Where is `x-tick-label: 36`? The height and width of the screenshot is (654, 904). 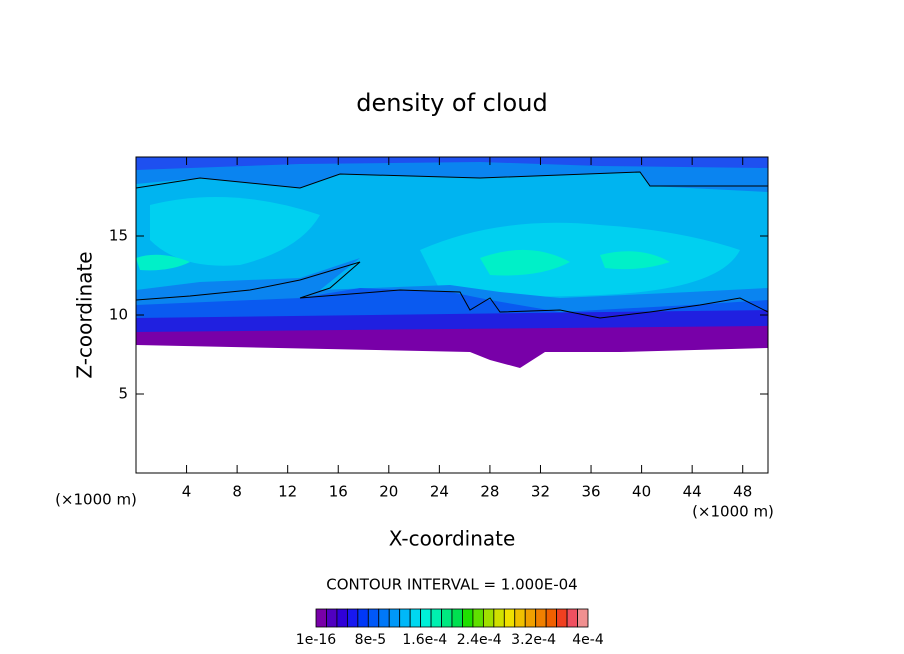 x-tick-label: 36 is located at coordinates (590, 492).